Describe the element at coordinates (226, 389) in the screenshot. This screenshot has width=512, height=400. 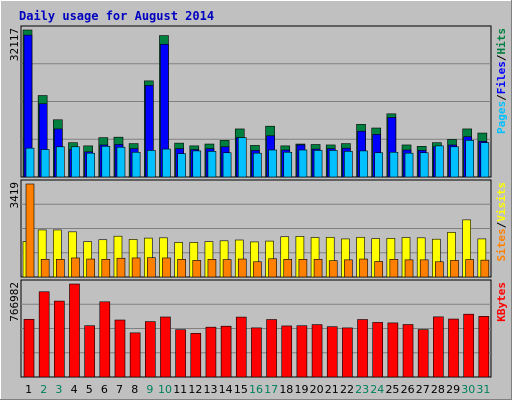
I see `x-tick-label: 14` at that location.